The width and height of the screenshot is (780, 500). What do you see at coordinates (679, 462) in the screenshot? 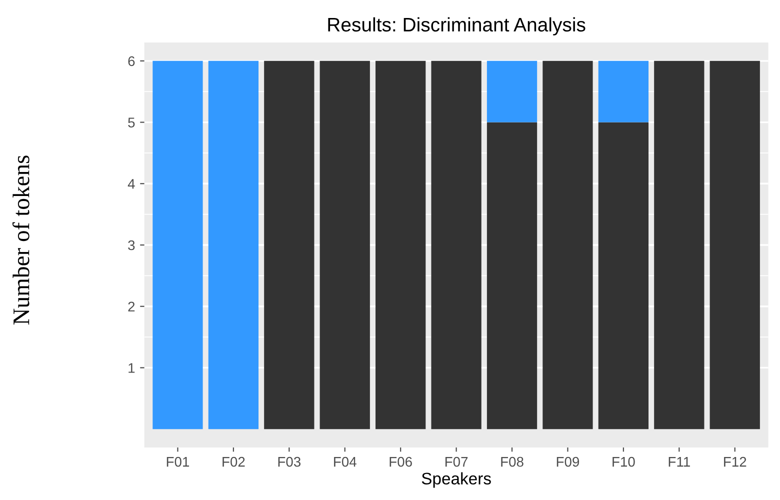
I see `x-tick-label: F11` at bounding box center [679, 462].